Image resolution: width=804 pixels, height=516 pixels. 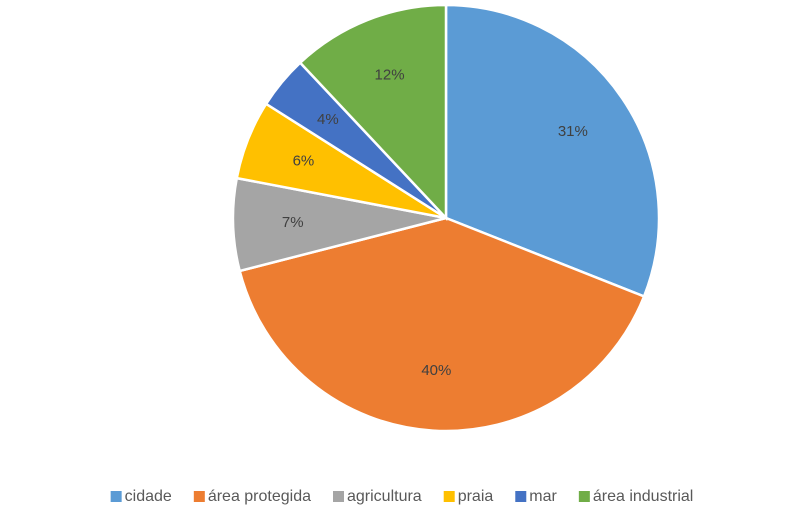 I want to click on legend-label: mar, so click(x=543, y=496).